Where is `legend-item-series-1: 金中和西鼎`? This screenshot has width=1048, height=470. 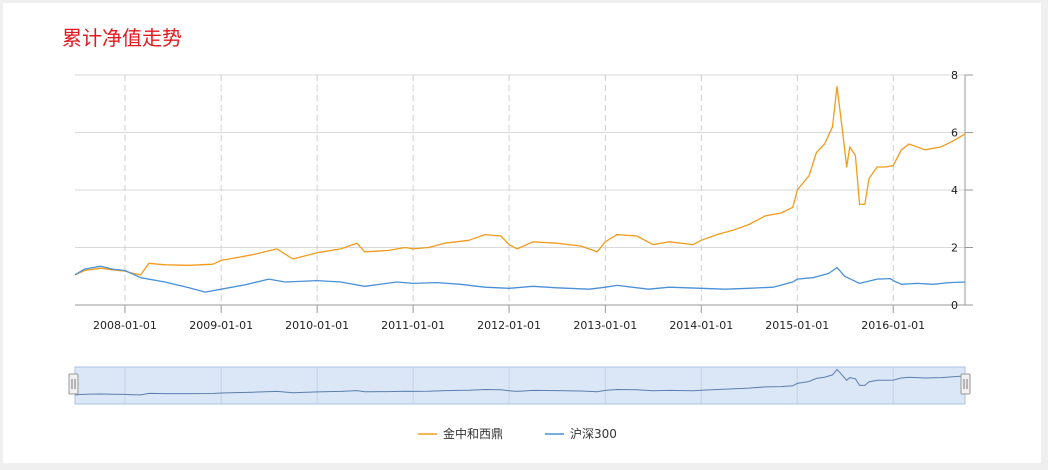 legend-item-series-1: 金中和西鼎 is located at coordinates (460, 433).